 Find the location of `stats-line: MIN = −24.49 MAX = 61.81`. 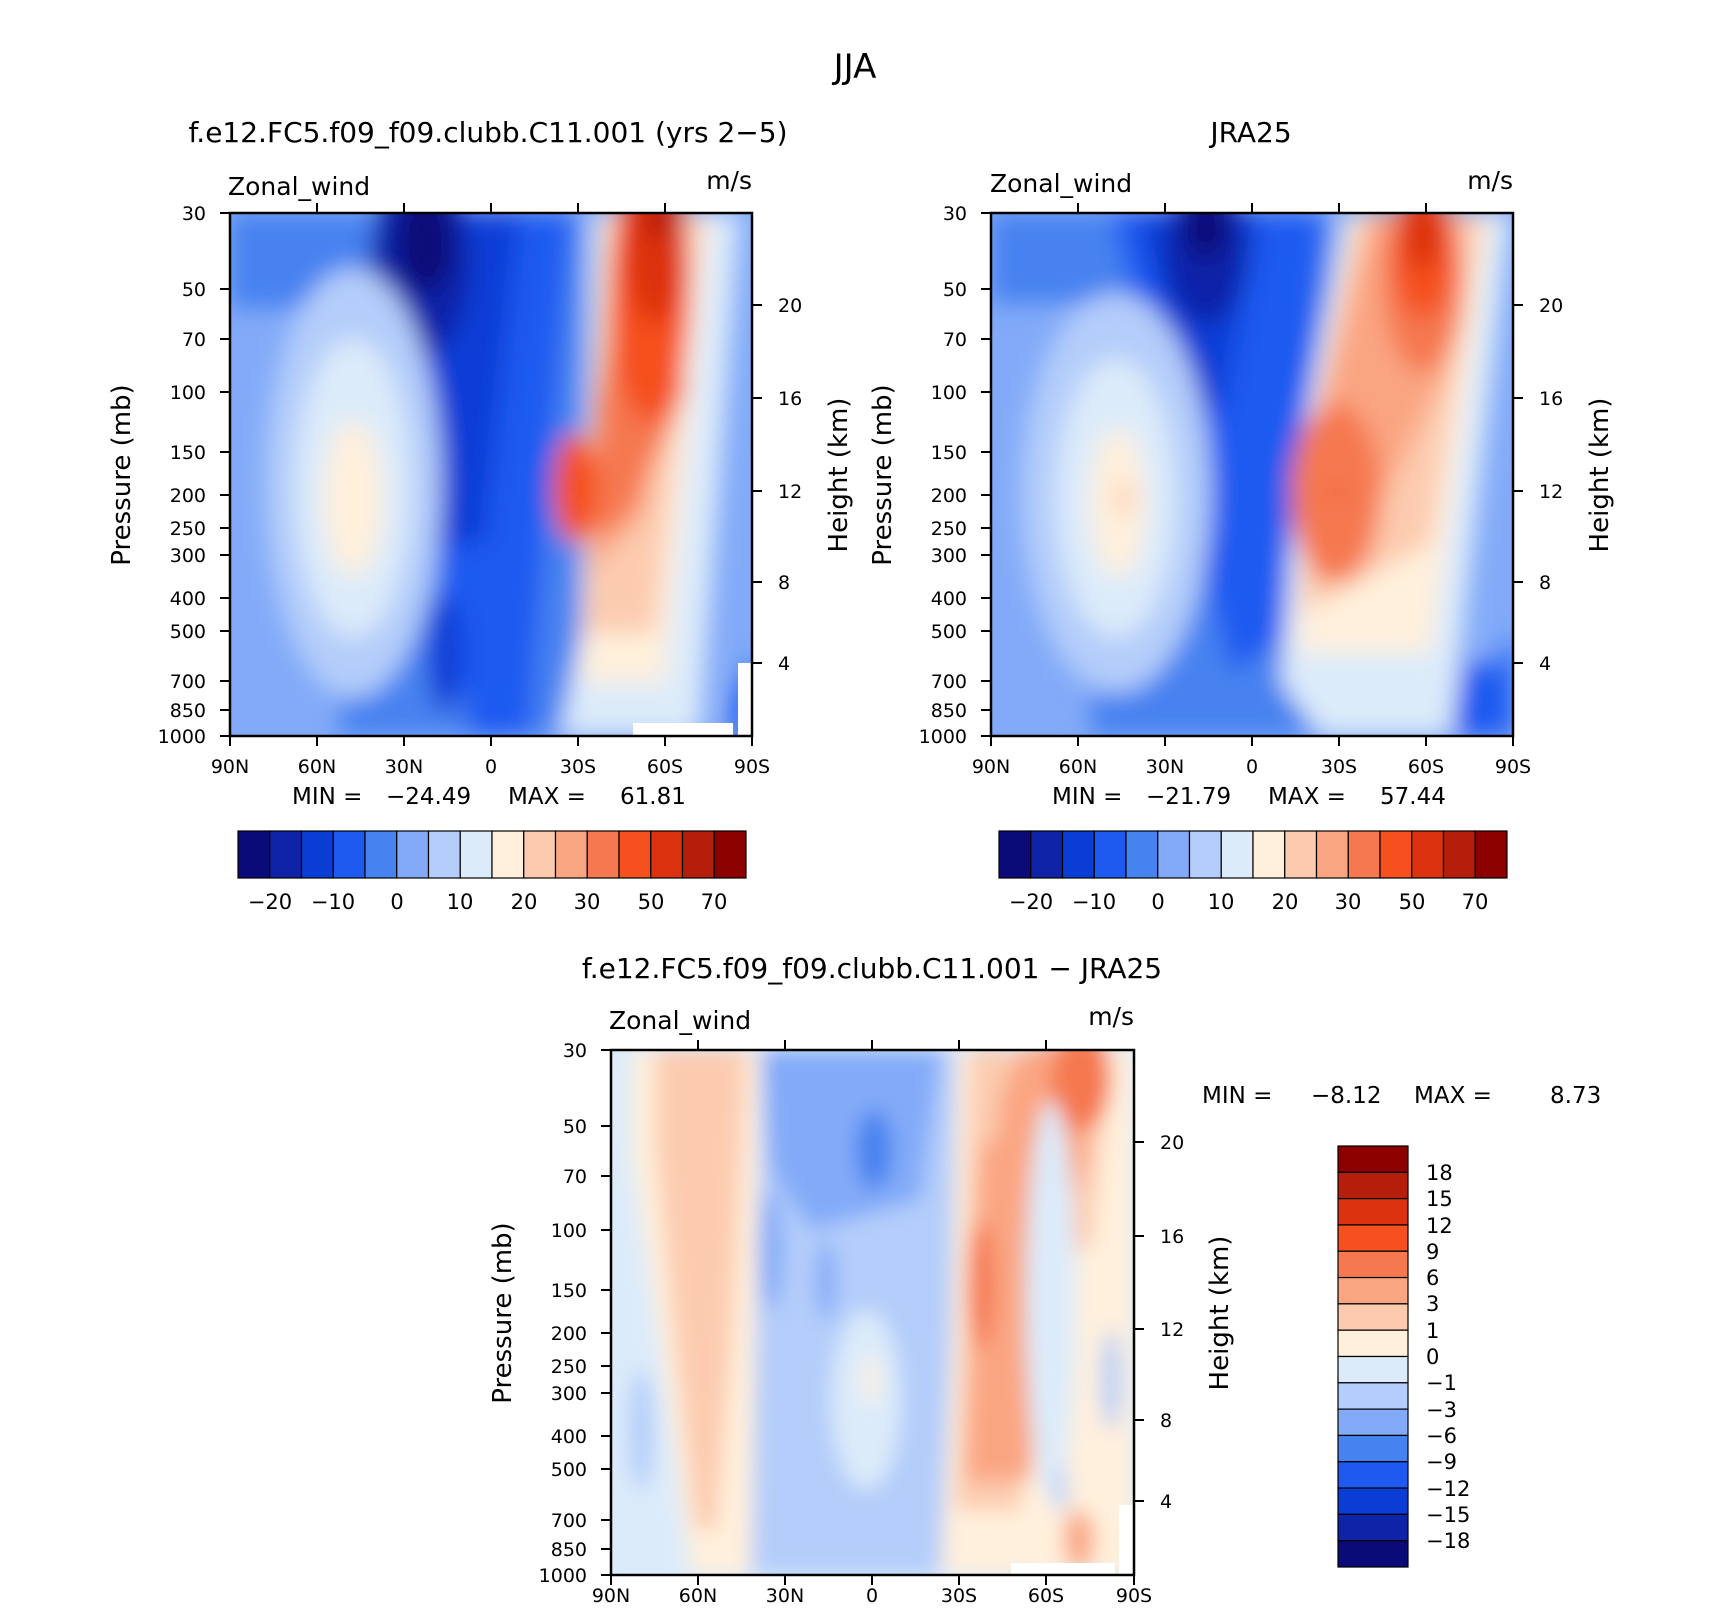

stats-line: MIN = −24.49 MAX = 61.81 is located at coordinates (489, 797).